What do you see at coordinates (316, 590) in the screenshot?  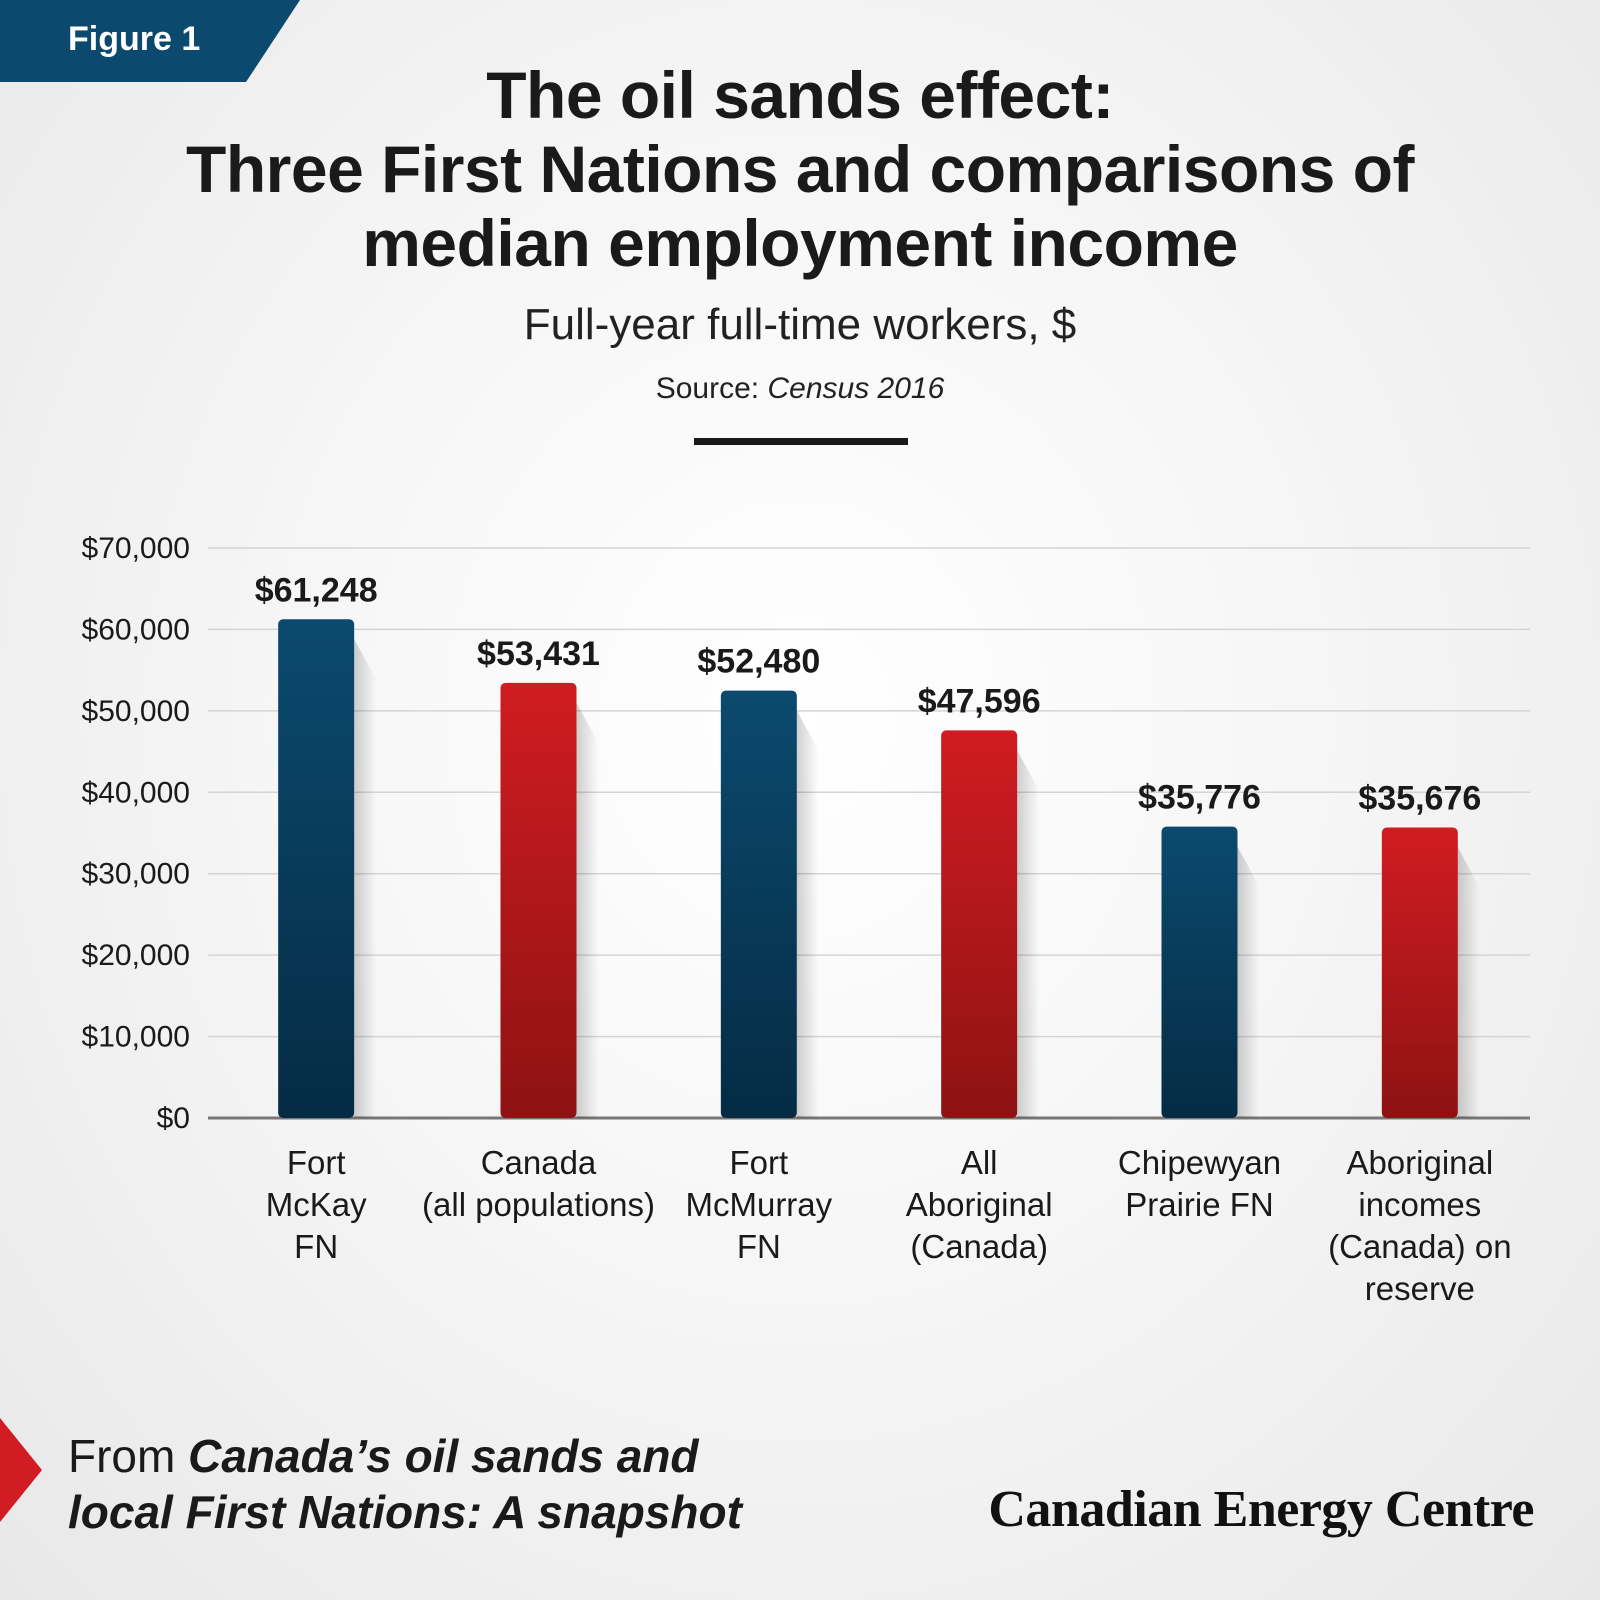 I see `bar-value-label: $61,248` at bounding box center [316, 590].